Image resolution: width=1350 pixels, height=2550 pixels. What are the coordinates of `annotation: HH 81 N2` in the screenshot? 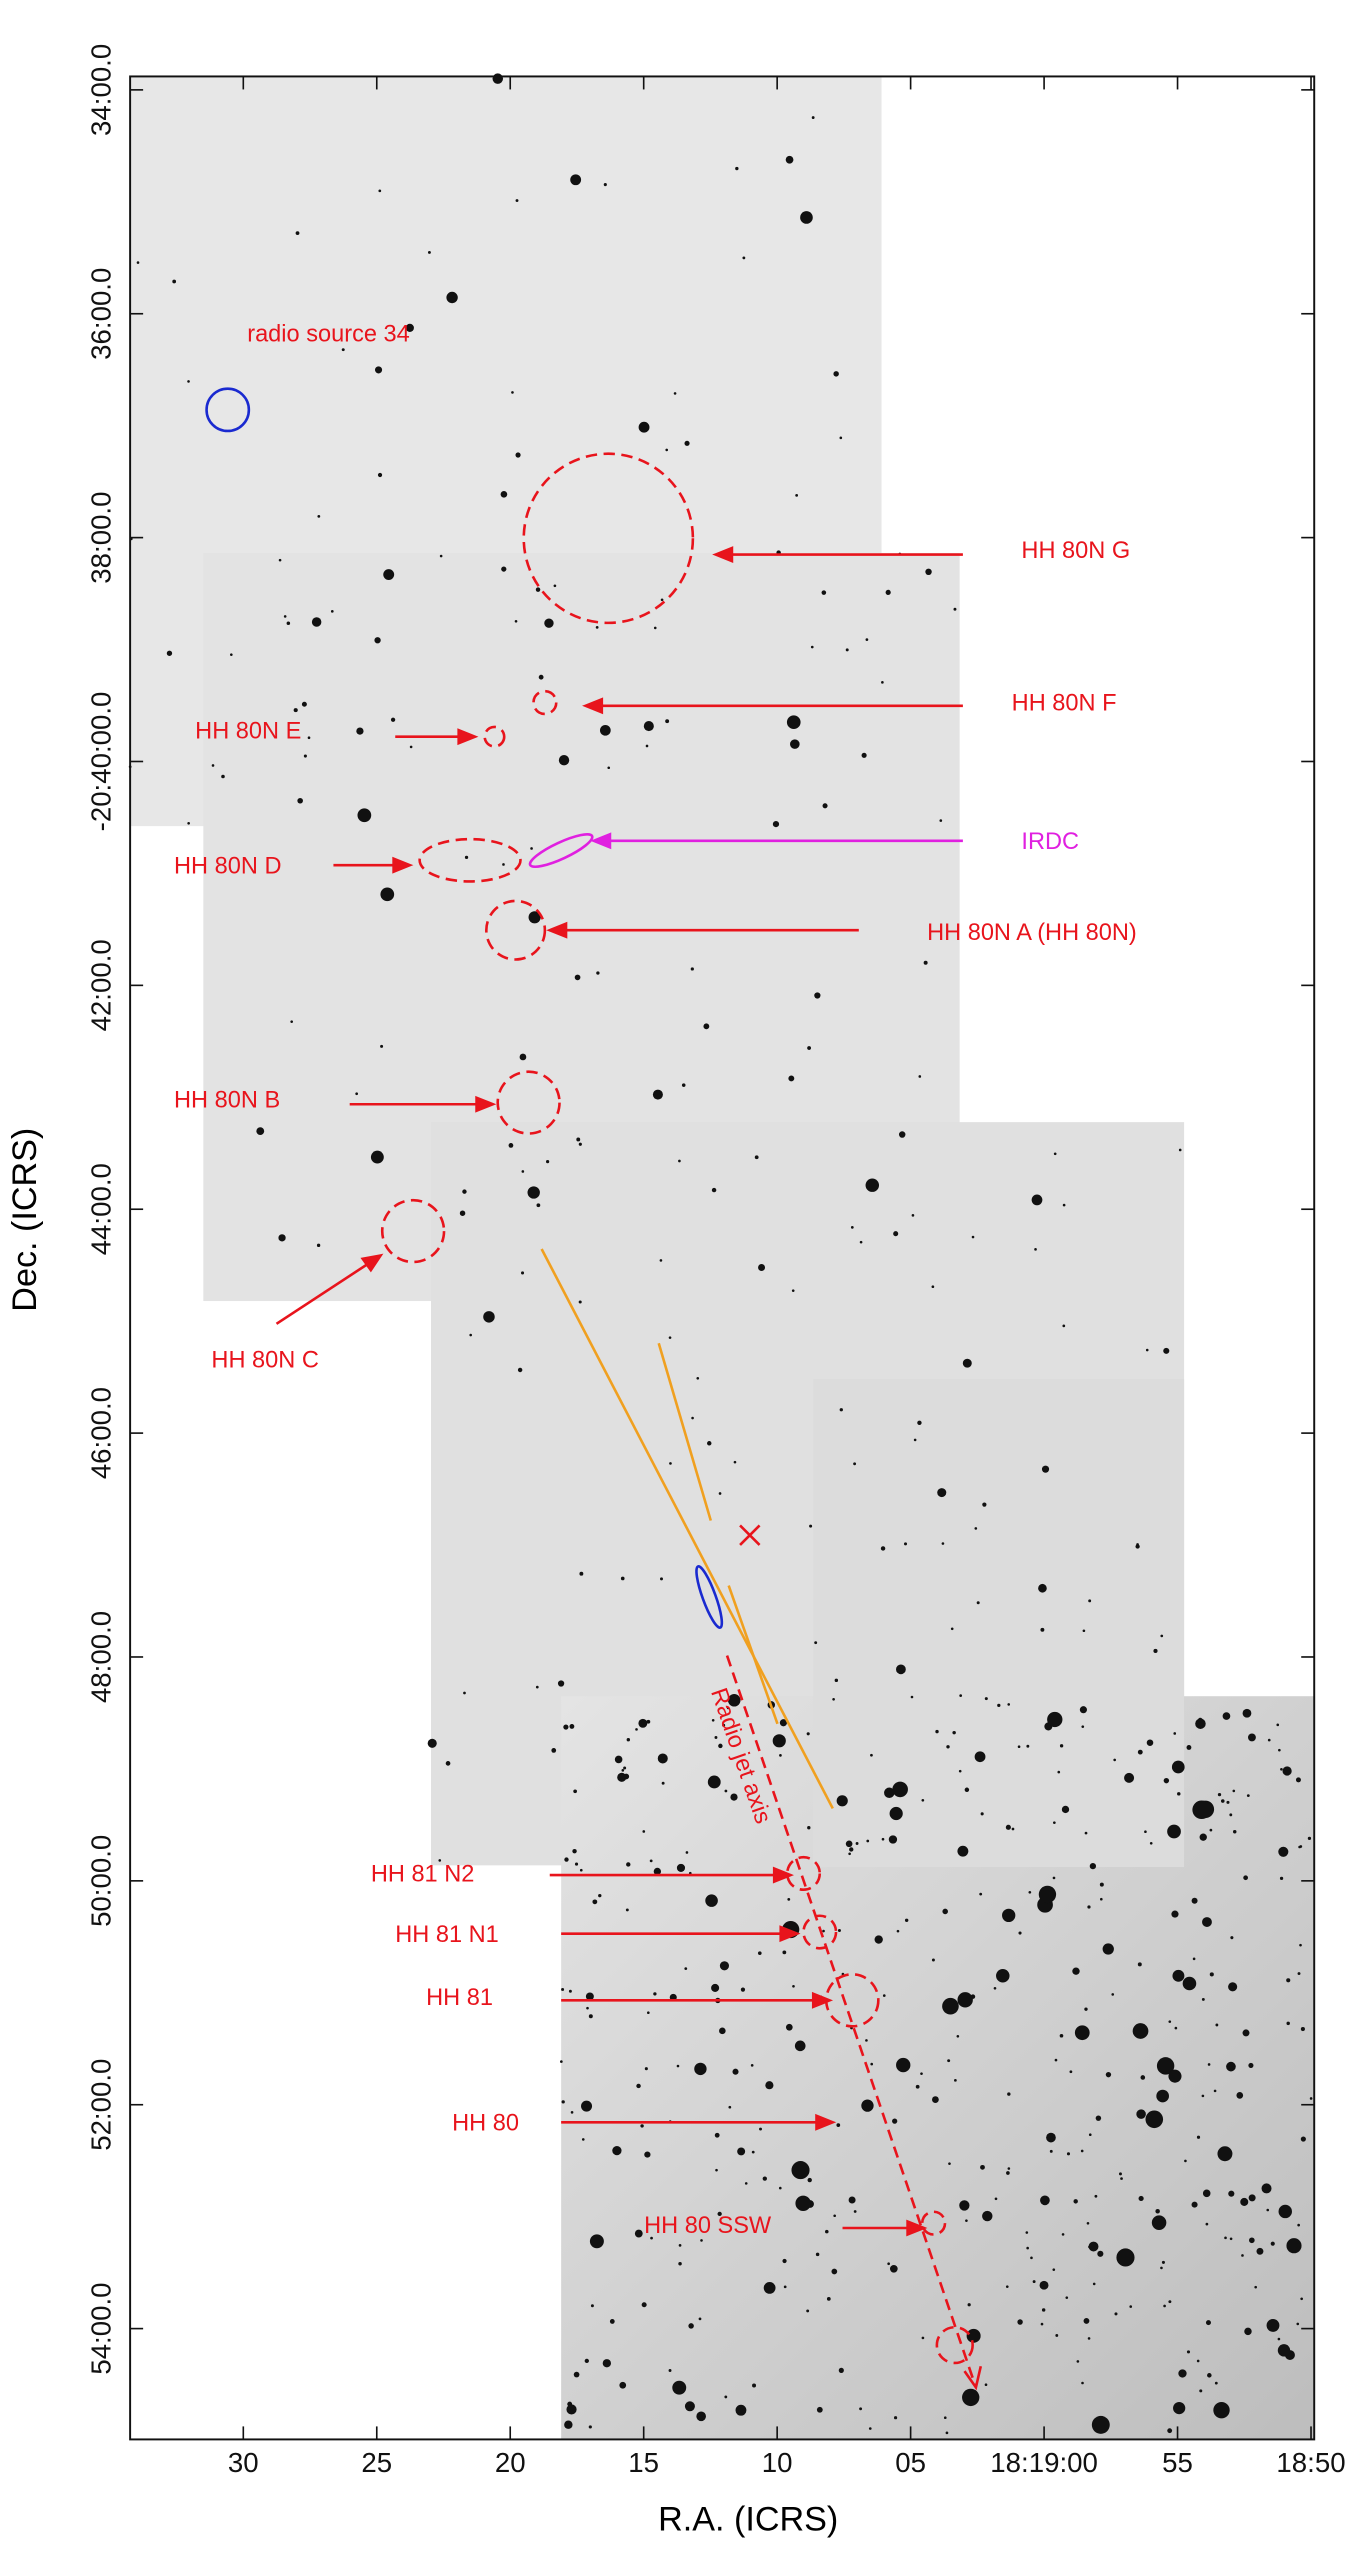 It's located at (423, 1874).